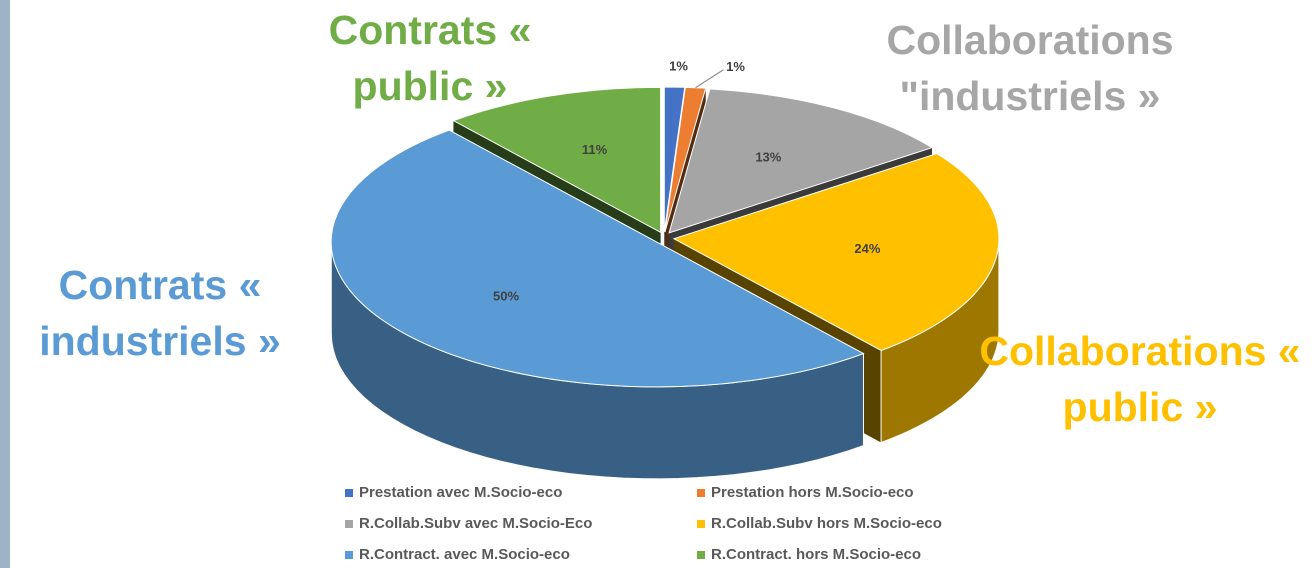  I want to click on legend-label: Prestation avec M.Socio-eco, so click(460, 492).